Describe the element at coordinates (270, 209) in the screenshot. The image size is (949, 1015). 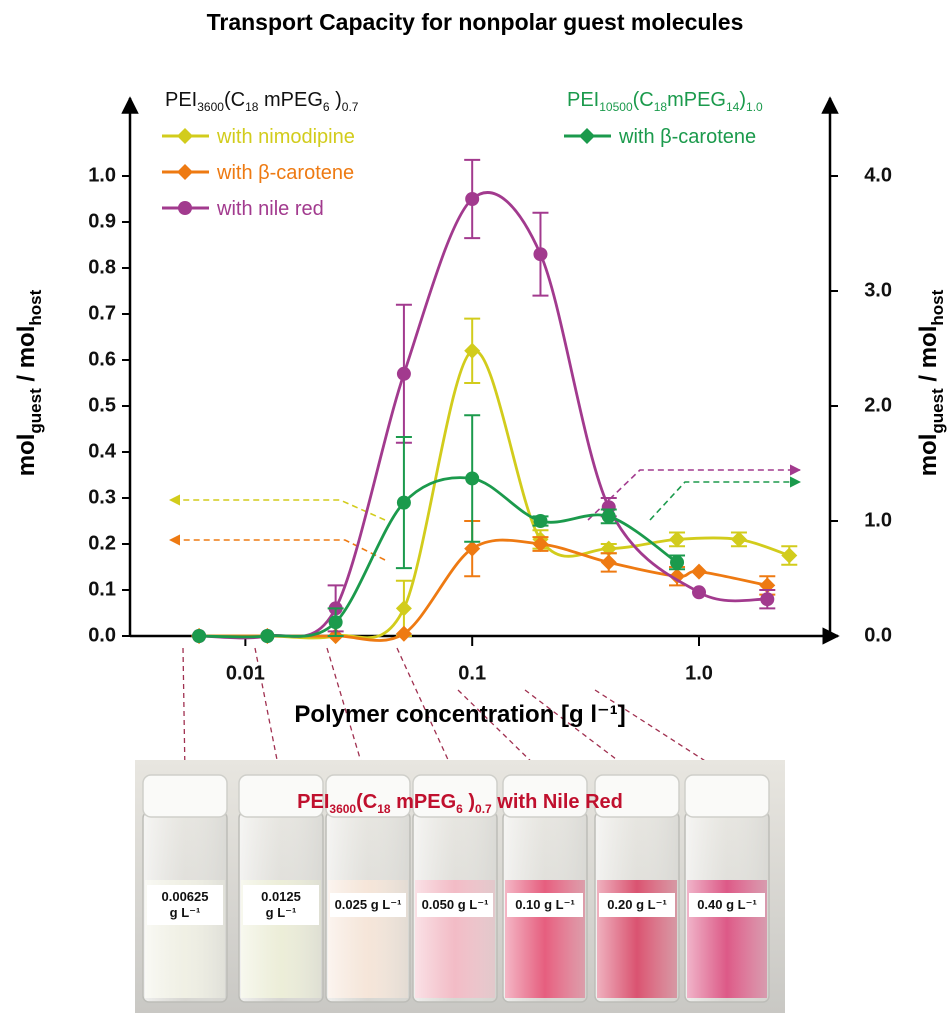
I see `legend-label: with nile red` at that location.